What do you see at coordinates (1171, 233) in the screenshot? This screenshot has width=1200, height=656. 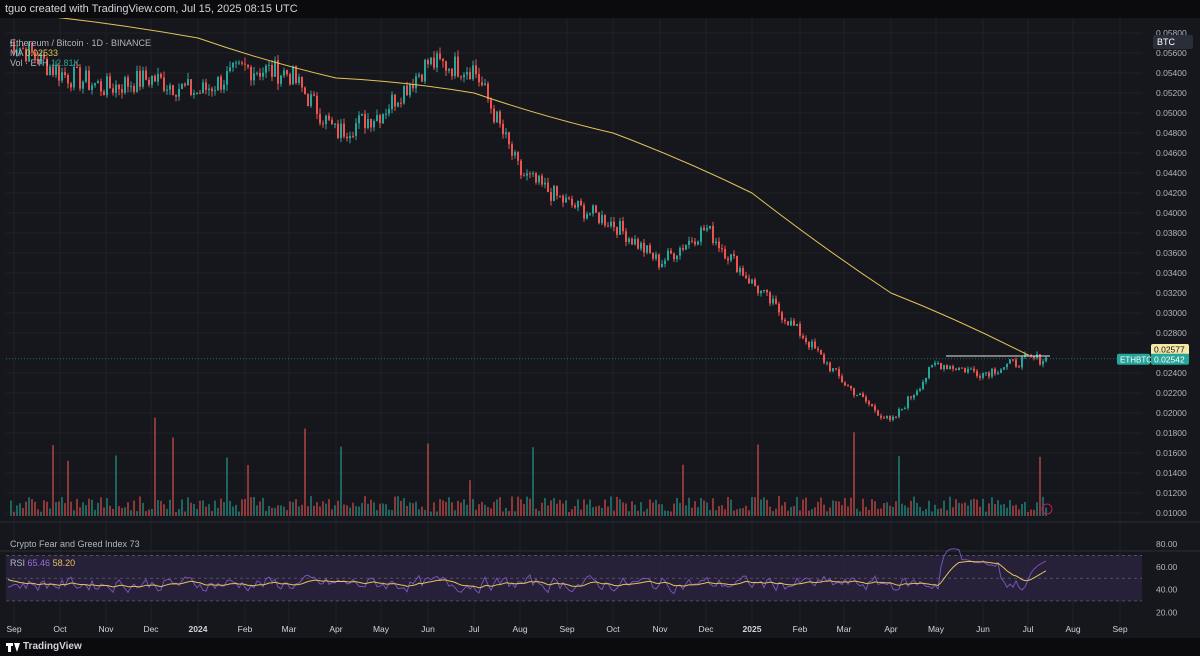 I see `price-axis-label: 0.03800` at bounding box center [1171, 233].